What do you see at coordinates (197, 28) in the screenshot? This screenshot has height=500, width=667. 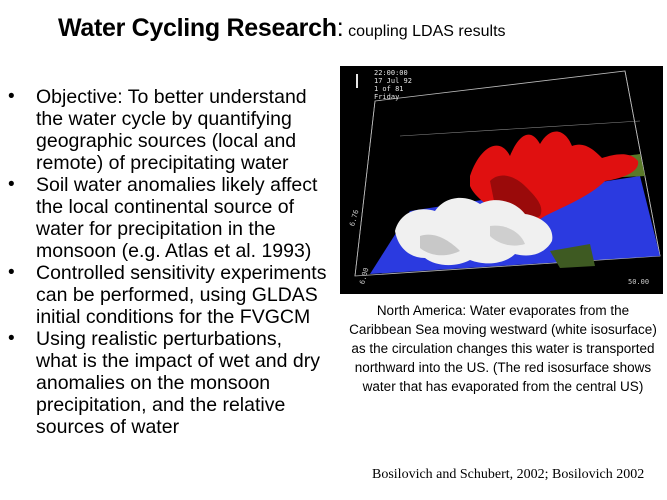 I see `title-main: Water Cycling Research` at bounding box center [197, 28].